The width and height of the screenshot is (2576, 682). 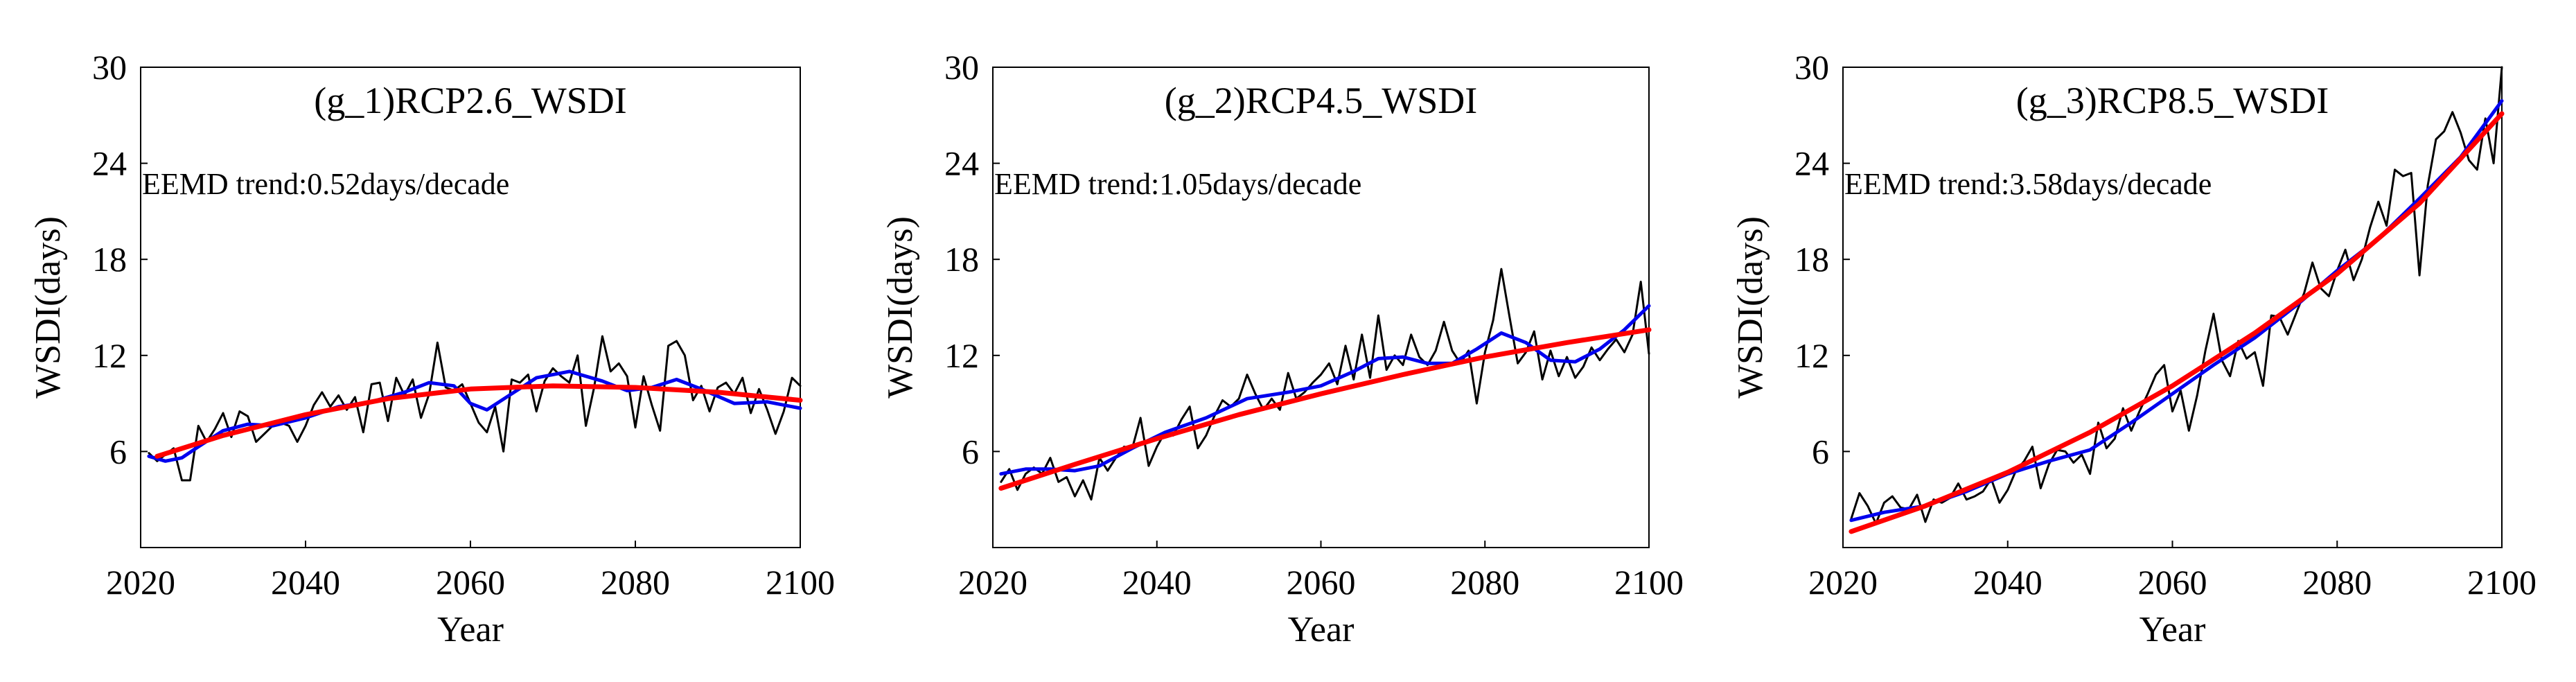 What do you see at coordinates (1177, 184) in the screenshot?
I see `trend-annotation: EEMD trend:1.05days/decade` at bounding box center [1177, 184].